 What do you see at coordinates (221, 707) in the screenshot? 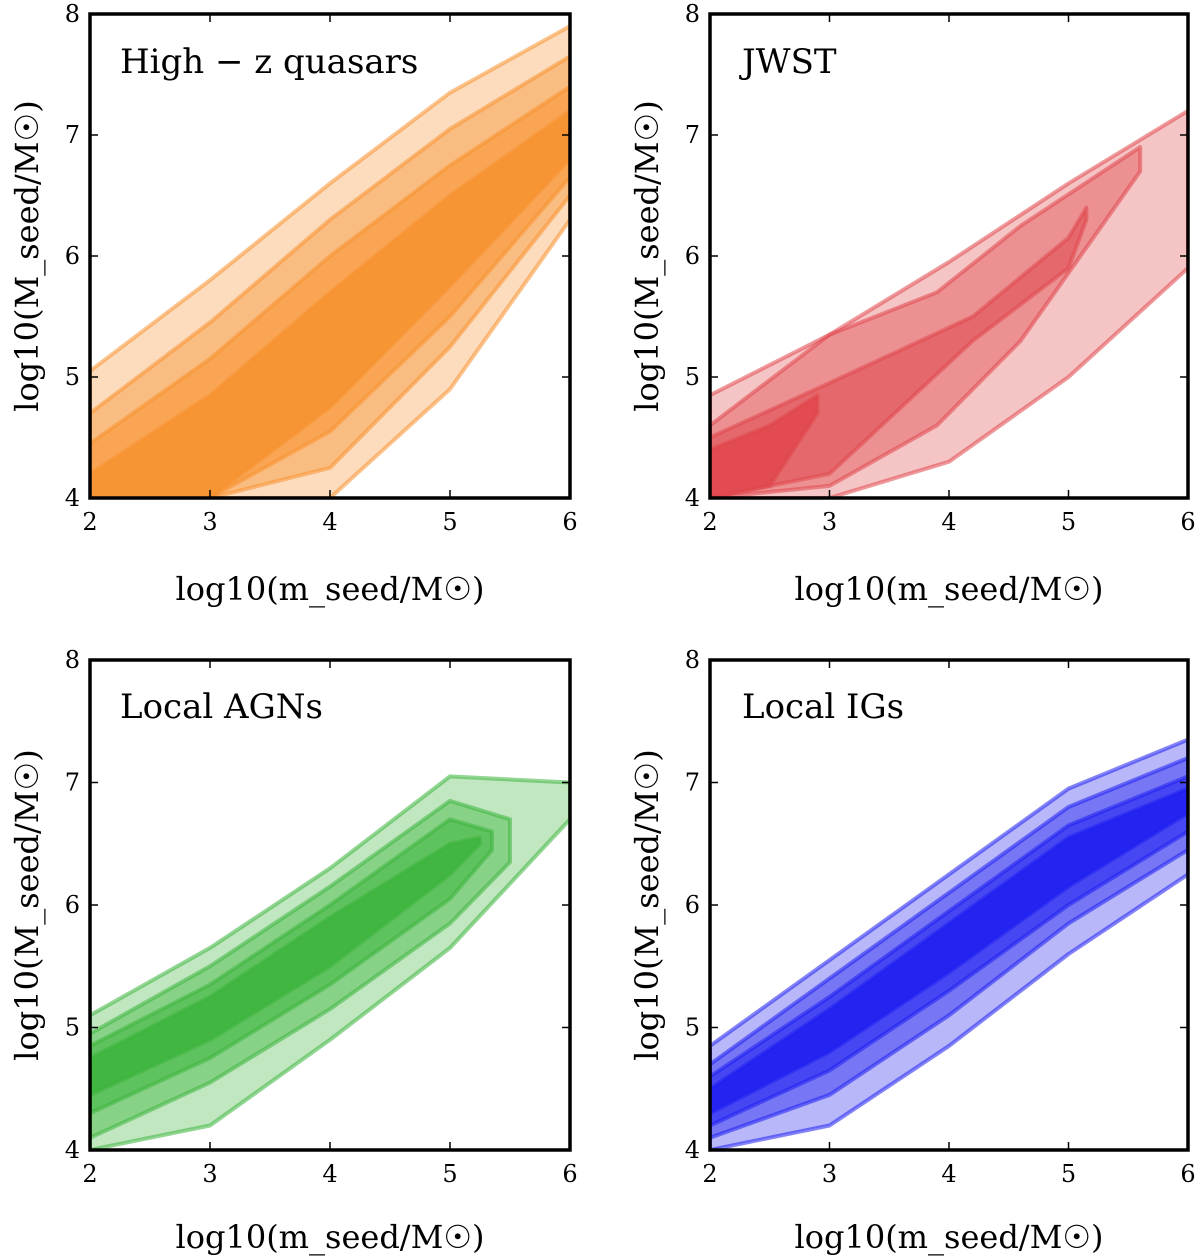
I see `panel-title: Local AGNs` at bounding box center [221, 707].